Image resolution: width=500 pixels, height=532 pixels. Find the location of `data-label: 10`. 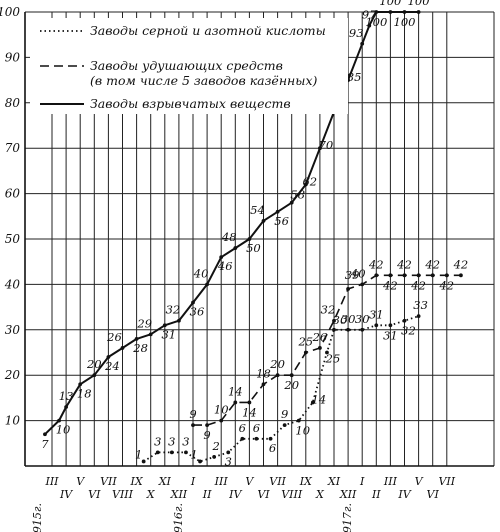

data-label: 10 is located at coordinates (221, 410).